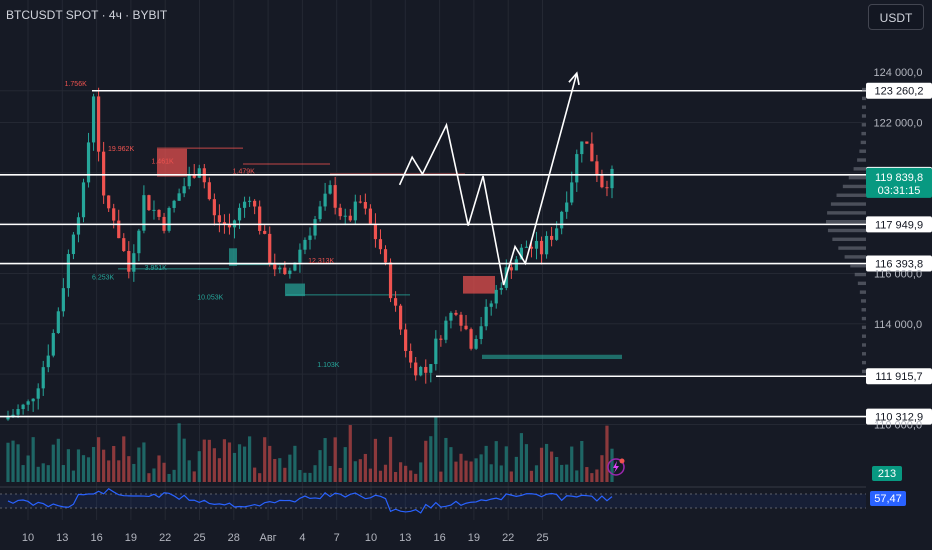 This screenshot has width=932, height=550. What do you see at coordinates (234, 538) in the screenshot?
I see `time-tick-label: 28` at bounding box center [234, 538].